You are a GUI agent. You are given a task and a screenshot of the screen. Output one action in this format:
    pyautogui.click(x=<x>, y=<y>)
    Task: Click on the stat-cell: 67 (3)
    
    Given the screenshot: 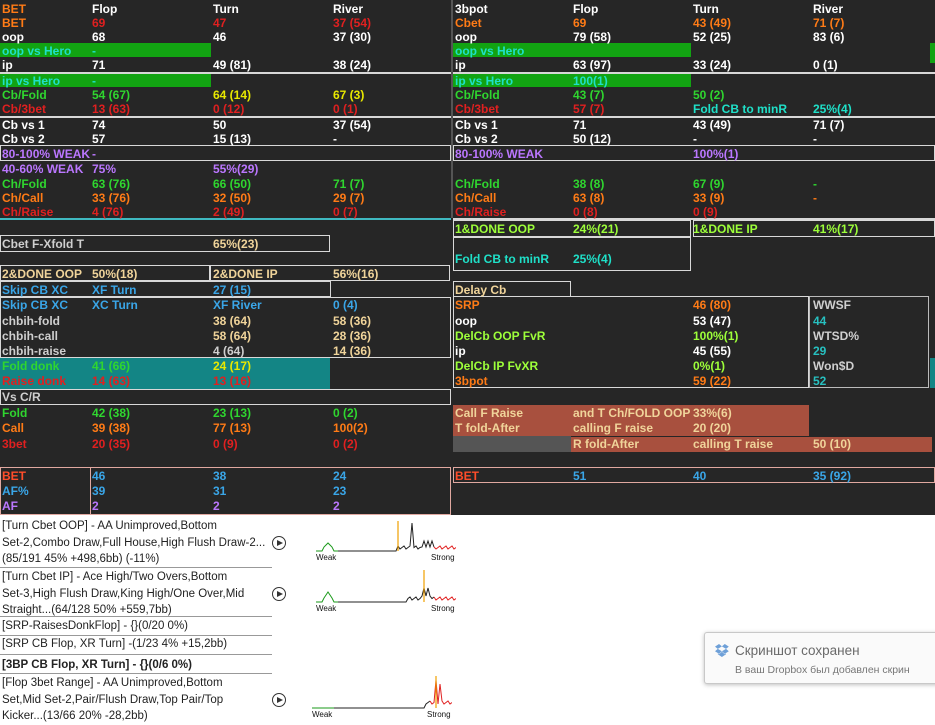 What is the action you would take?
    pyautogui.click(x=349, y=95)
    